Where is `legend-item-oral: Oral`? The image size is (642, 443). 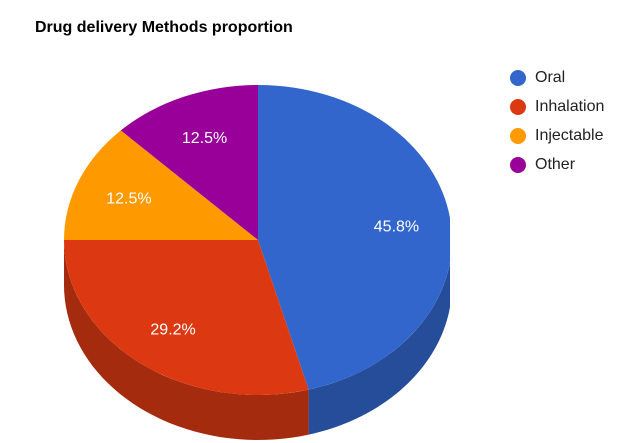 legend-item-oral: Oral is located at coordinates (557, 77).